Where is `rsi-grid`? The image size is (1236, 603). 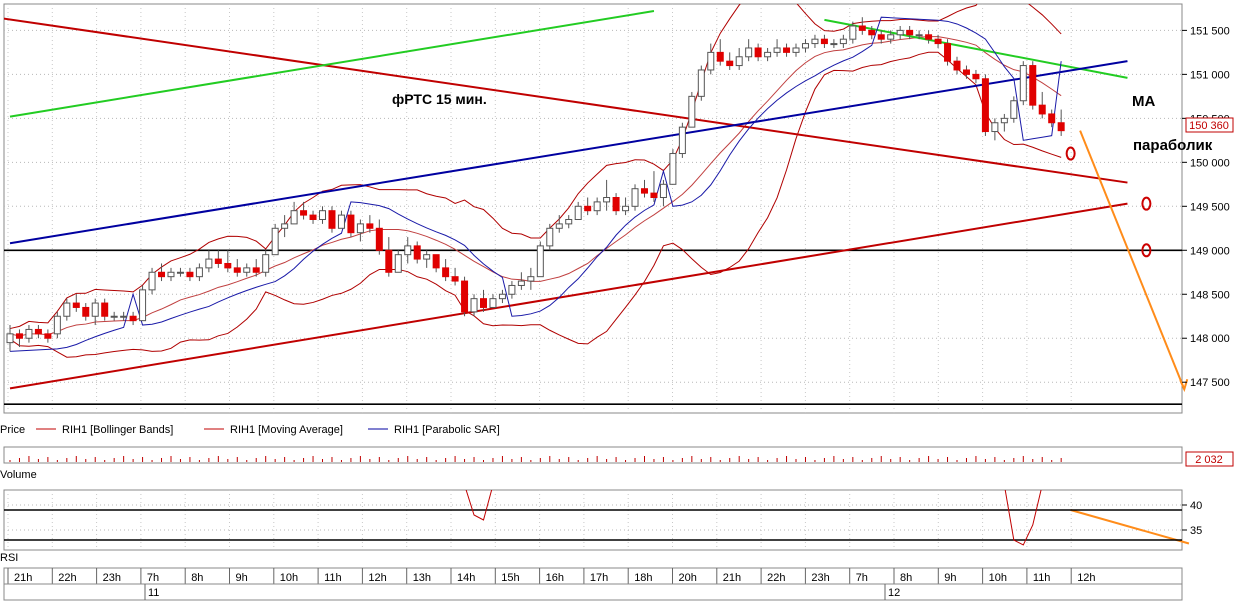
rsi-grid is located at coordinates (593, 520).